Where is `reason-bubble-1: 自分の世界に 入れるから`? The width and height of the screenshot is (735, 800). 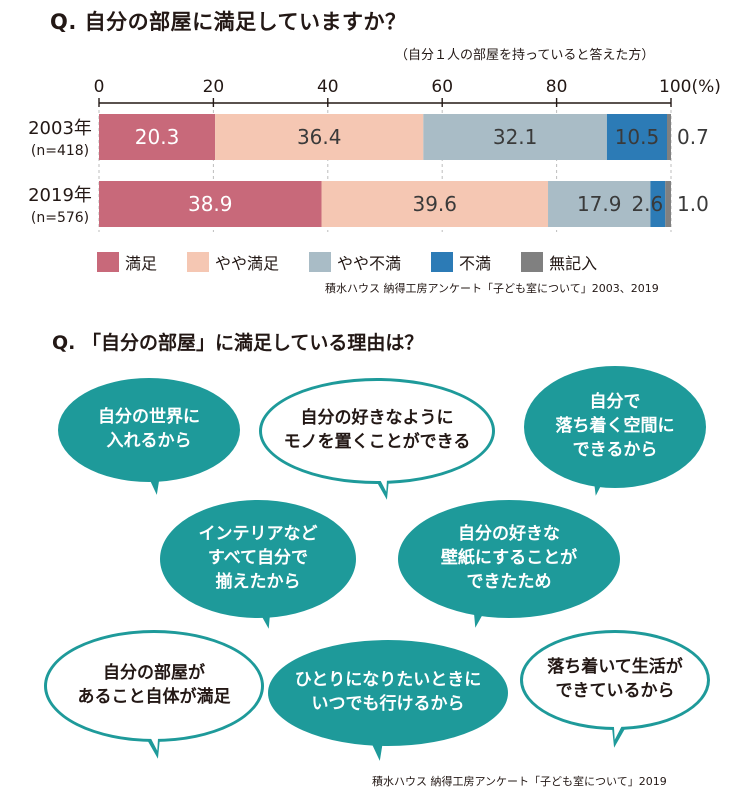 reason-bubble-1: 自分の世界に 入れるから is located at coordinates (149, 430).